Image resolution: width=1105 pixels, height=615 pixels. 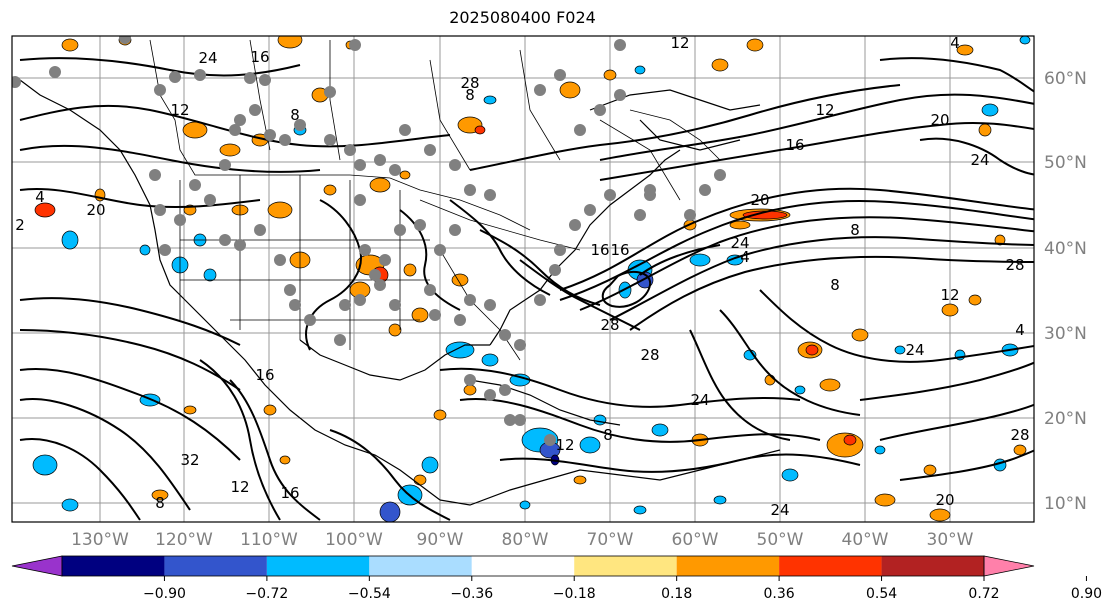 I want to click on contour-label: 2, so click(x=20, y=225).